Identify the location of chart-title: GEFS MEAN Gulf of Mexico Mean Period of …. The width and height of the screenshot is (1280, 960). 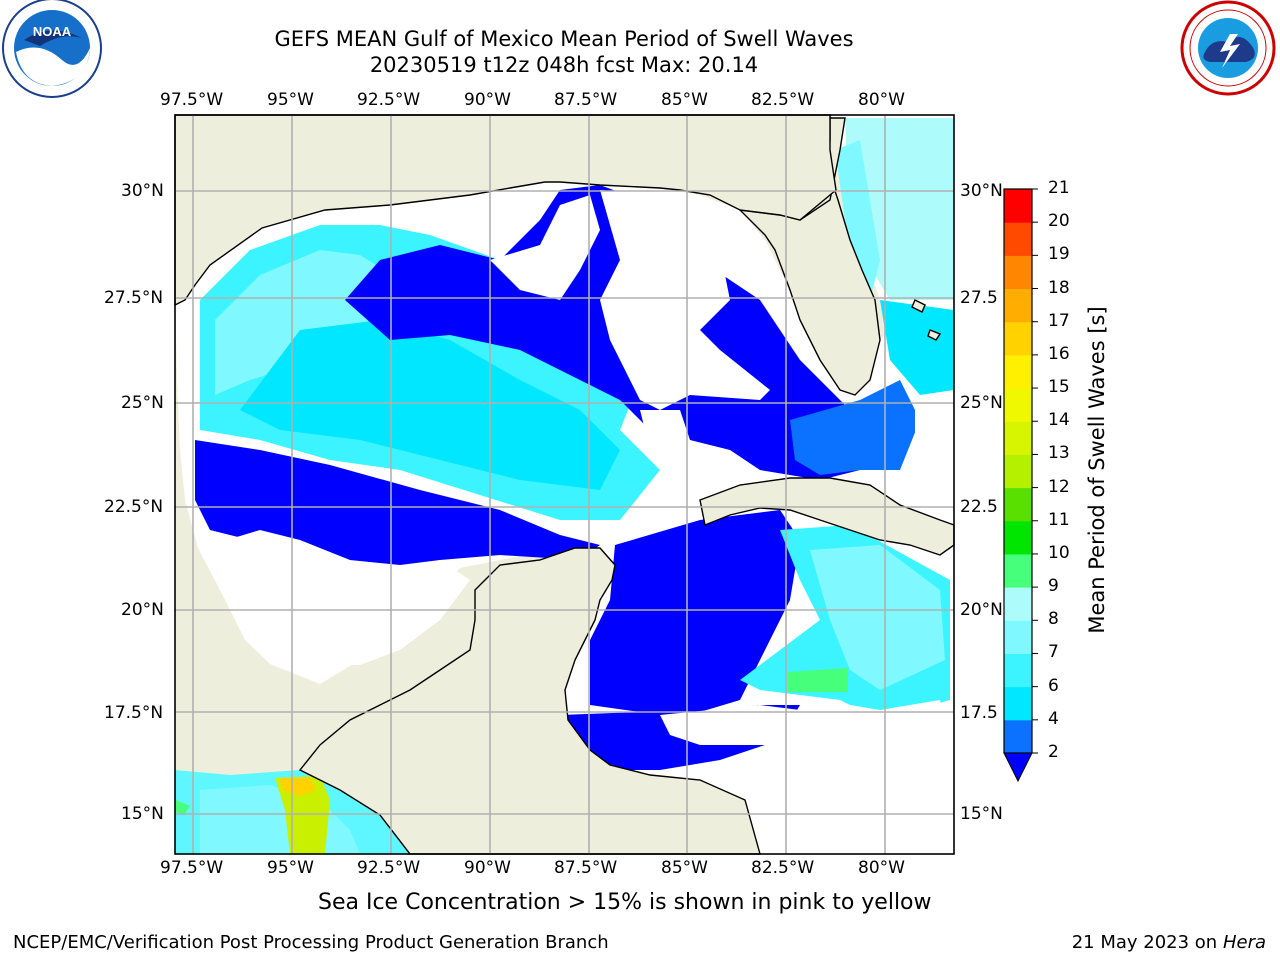
(564, 52).